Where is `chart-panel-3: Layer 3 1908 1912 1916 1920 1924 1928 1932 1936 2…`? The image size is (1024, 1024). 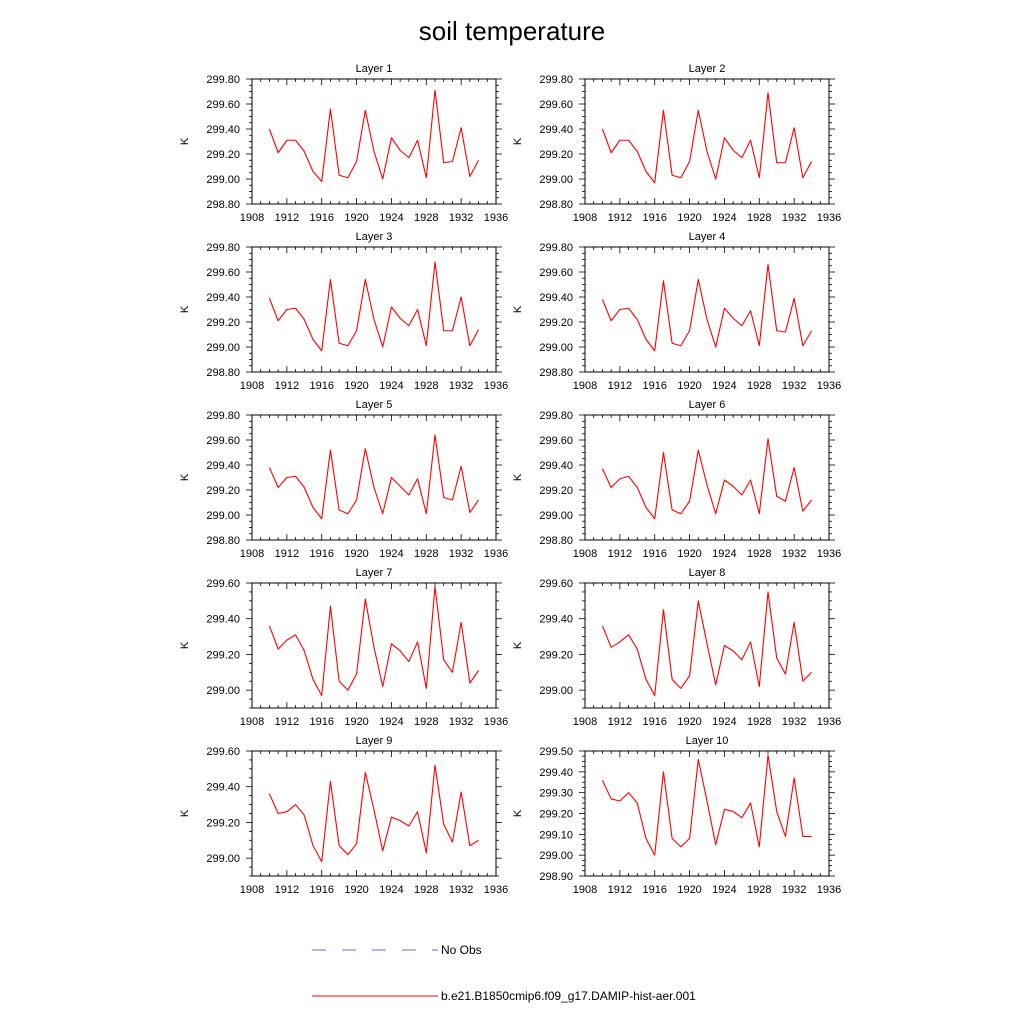 chart-panel-3: Layer 3 1908 1912 1916 1920 1924 1928 1932 1936 2… is located at coordinates (343, 311).